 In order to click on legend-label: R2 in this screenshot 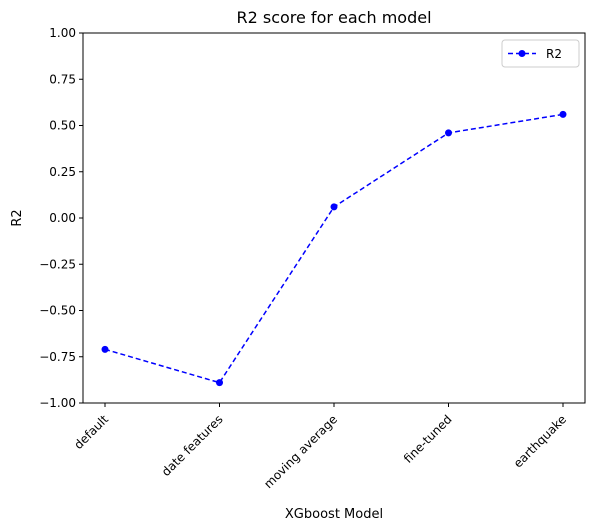, I will do `click(554, 54)`.